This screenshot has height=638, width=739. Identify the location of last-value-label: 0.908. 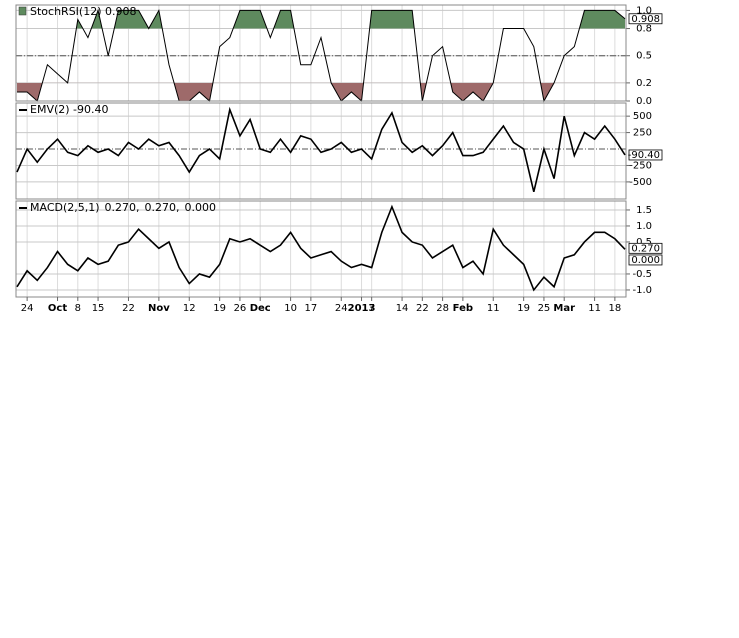
(645, 19).